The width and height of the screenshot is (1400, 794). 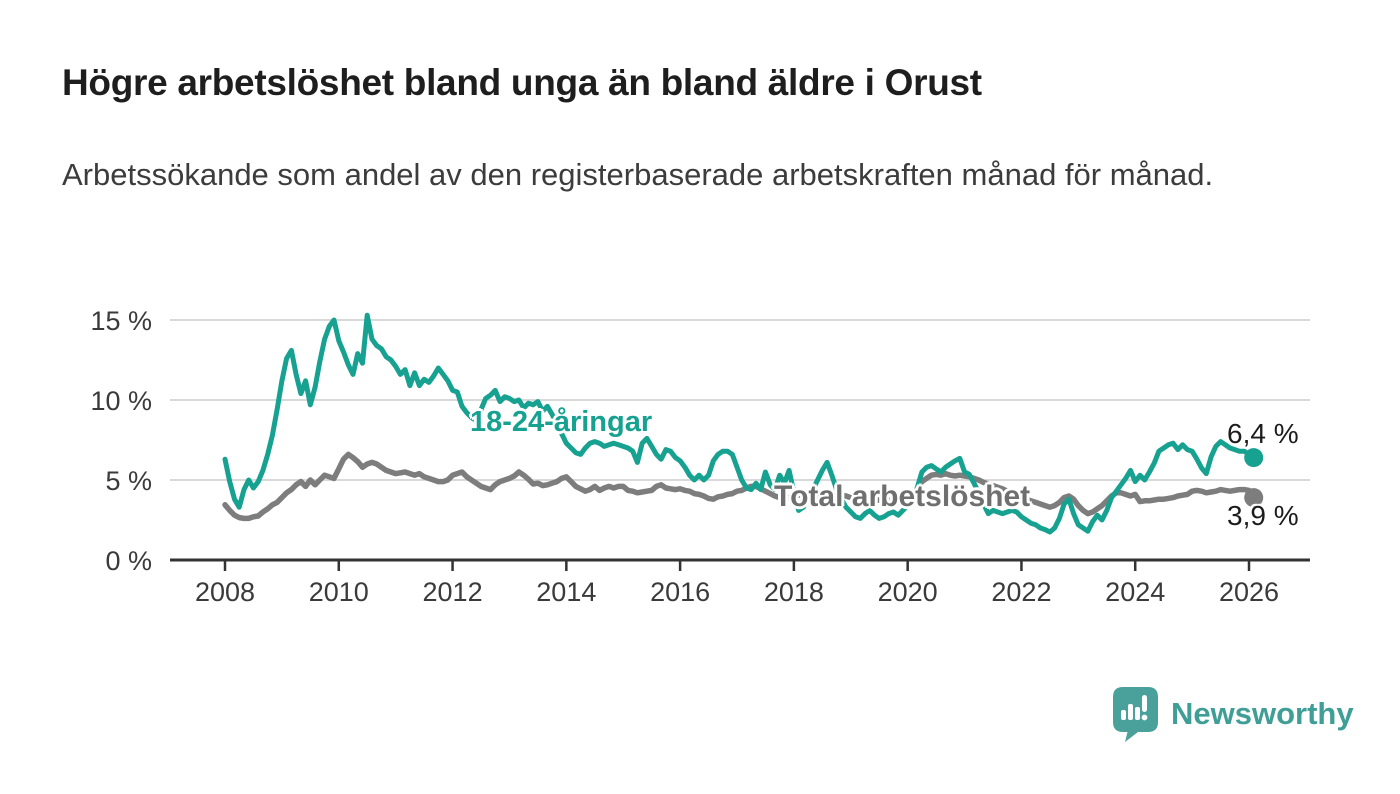 I want to click on y-tick-label: 5 %, so click(x=128, y=481).